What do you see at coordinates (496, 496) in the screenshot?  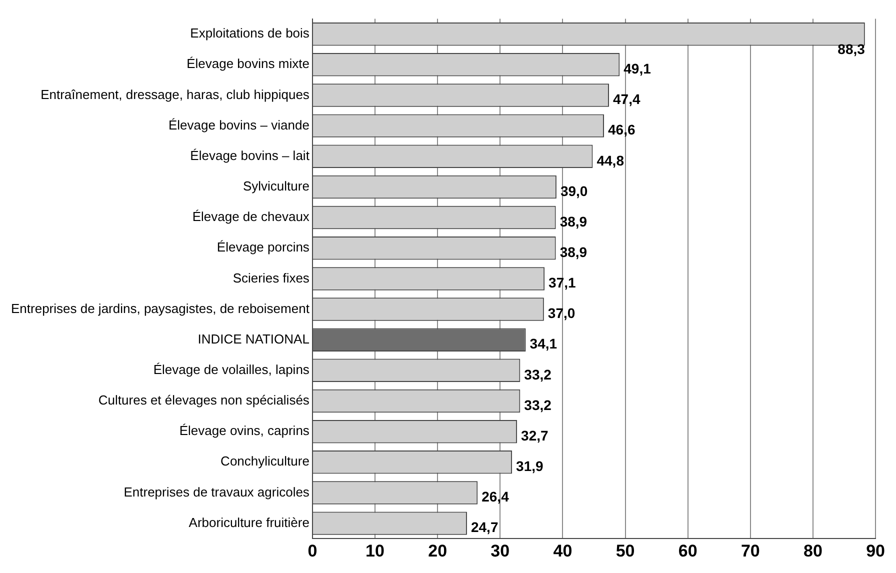 I see `data-label: 26,4` at bounding box center [496, 496].